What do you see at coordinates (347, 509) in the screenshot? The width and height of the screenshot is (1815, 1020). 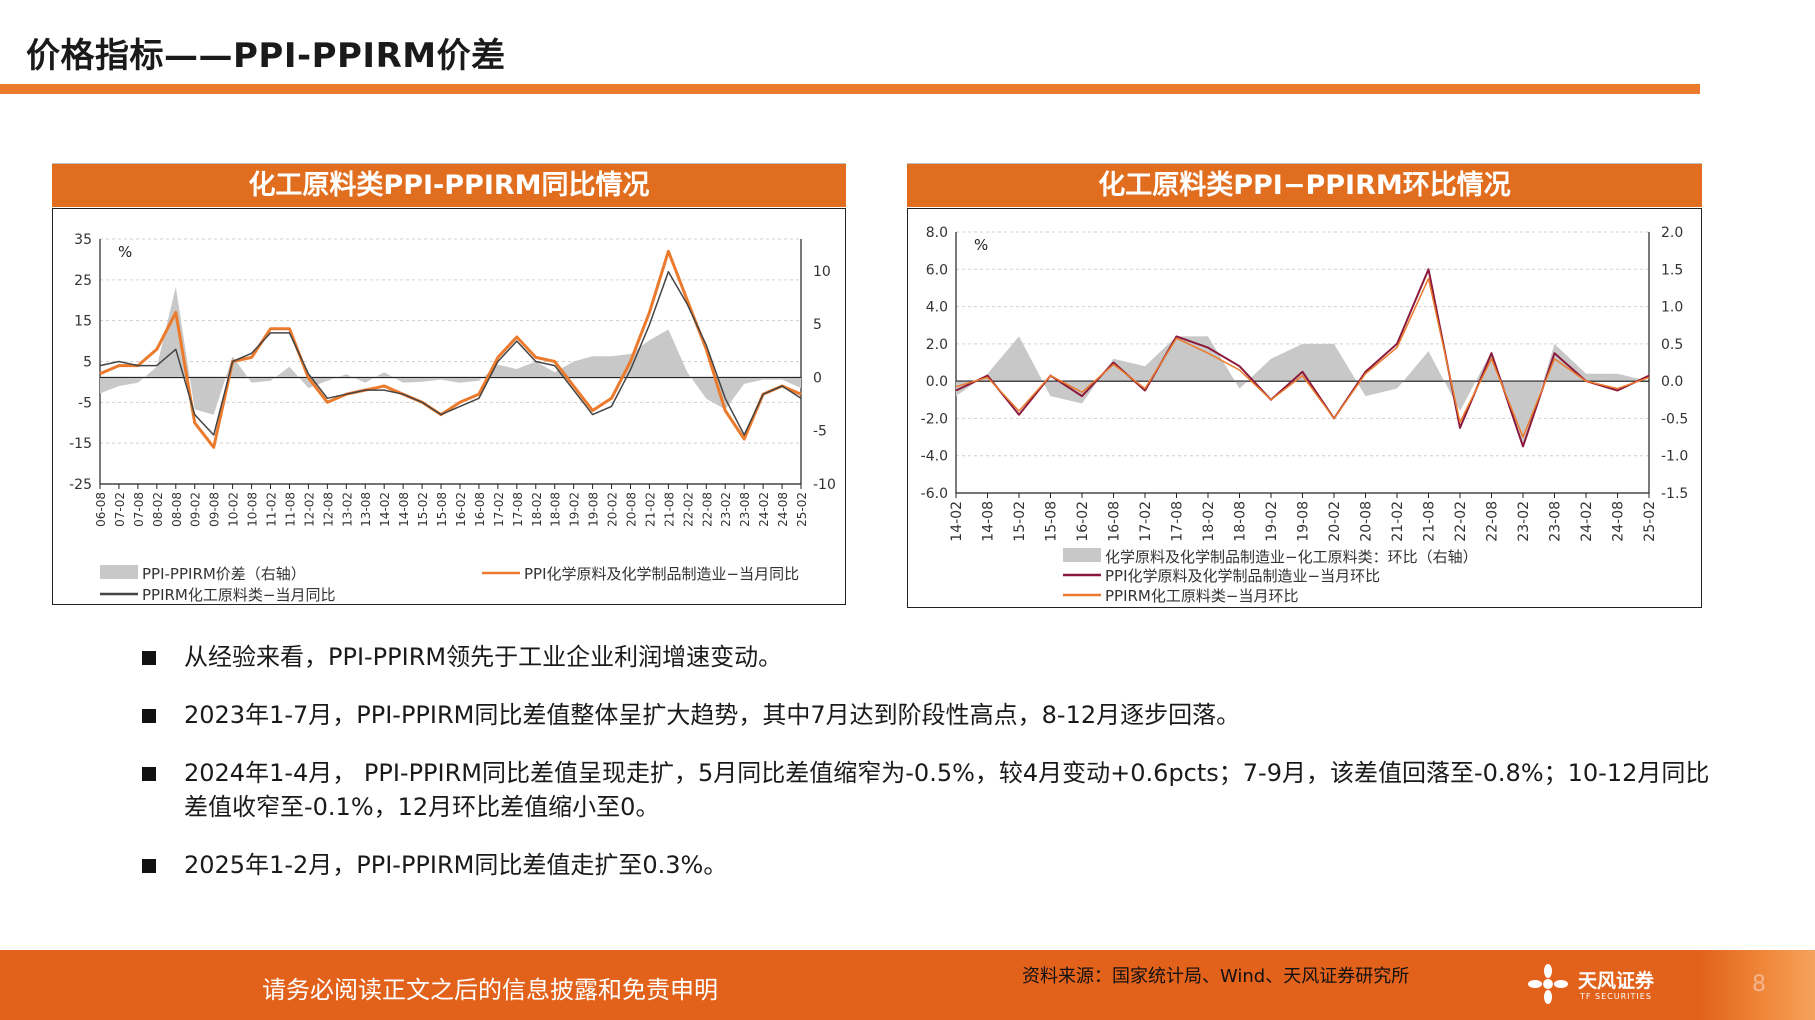 I see `x-tick-label: 13-02` at bounding box center [347, 509].